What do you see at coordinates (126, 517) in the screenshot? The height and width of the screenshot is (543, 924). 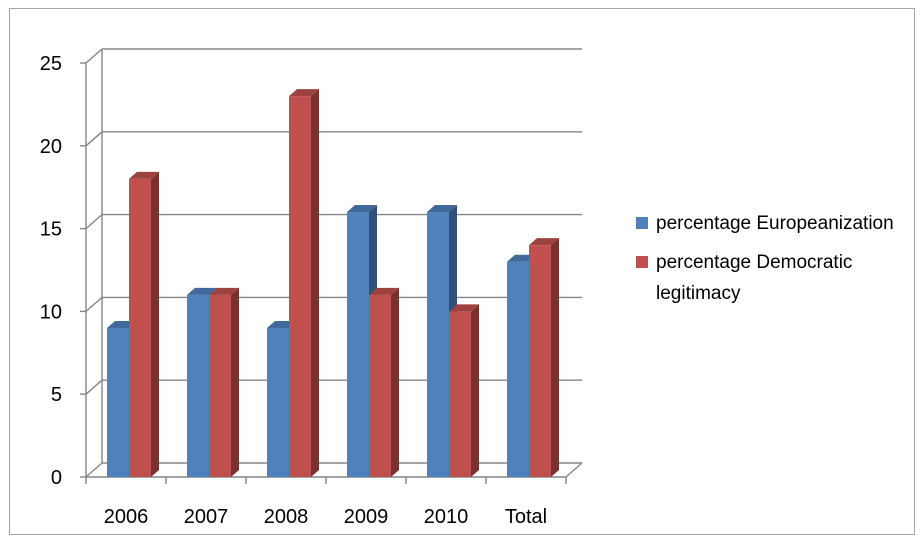 I see `x-tick-label: 2006` at bounding box center [126, 517].